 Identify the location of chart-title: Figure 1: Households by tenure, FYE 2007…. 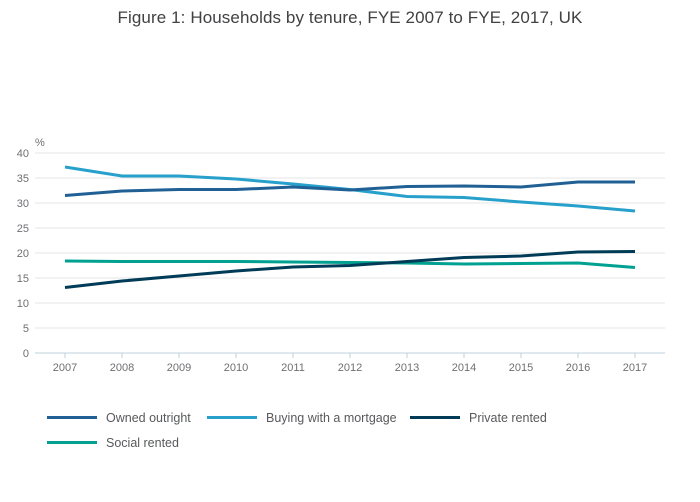
(350, 17).